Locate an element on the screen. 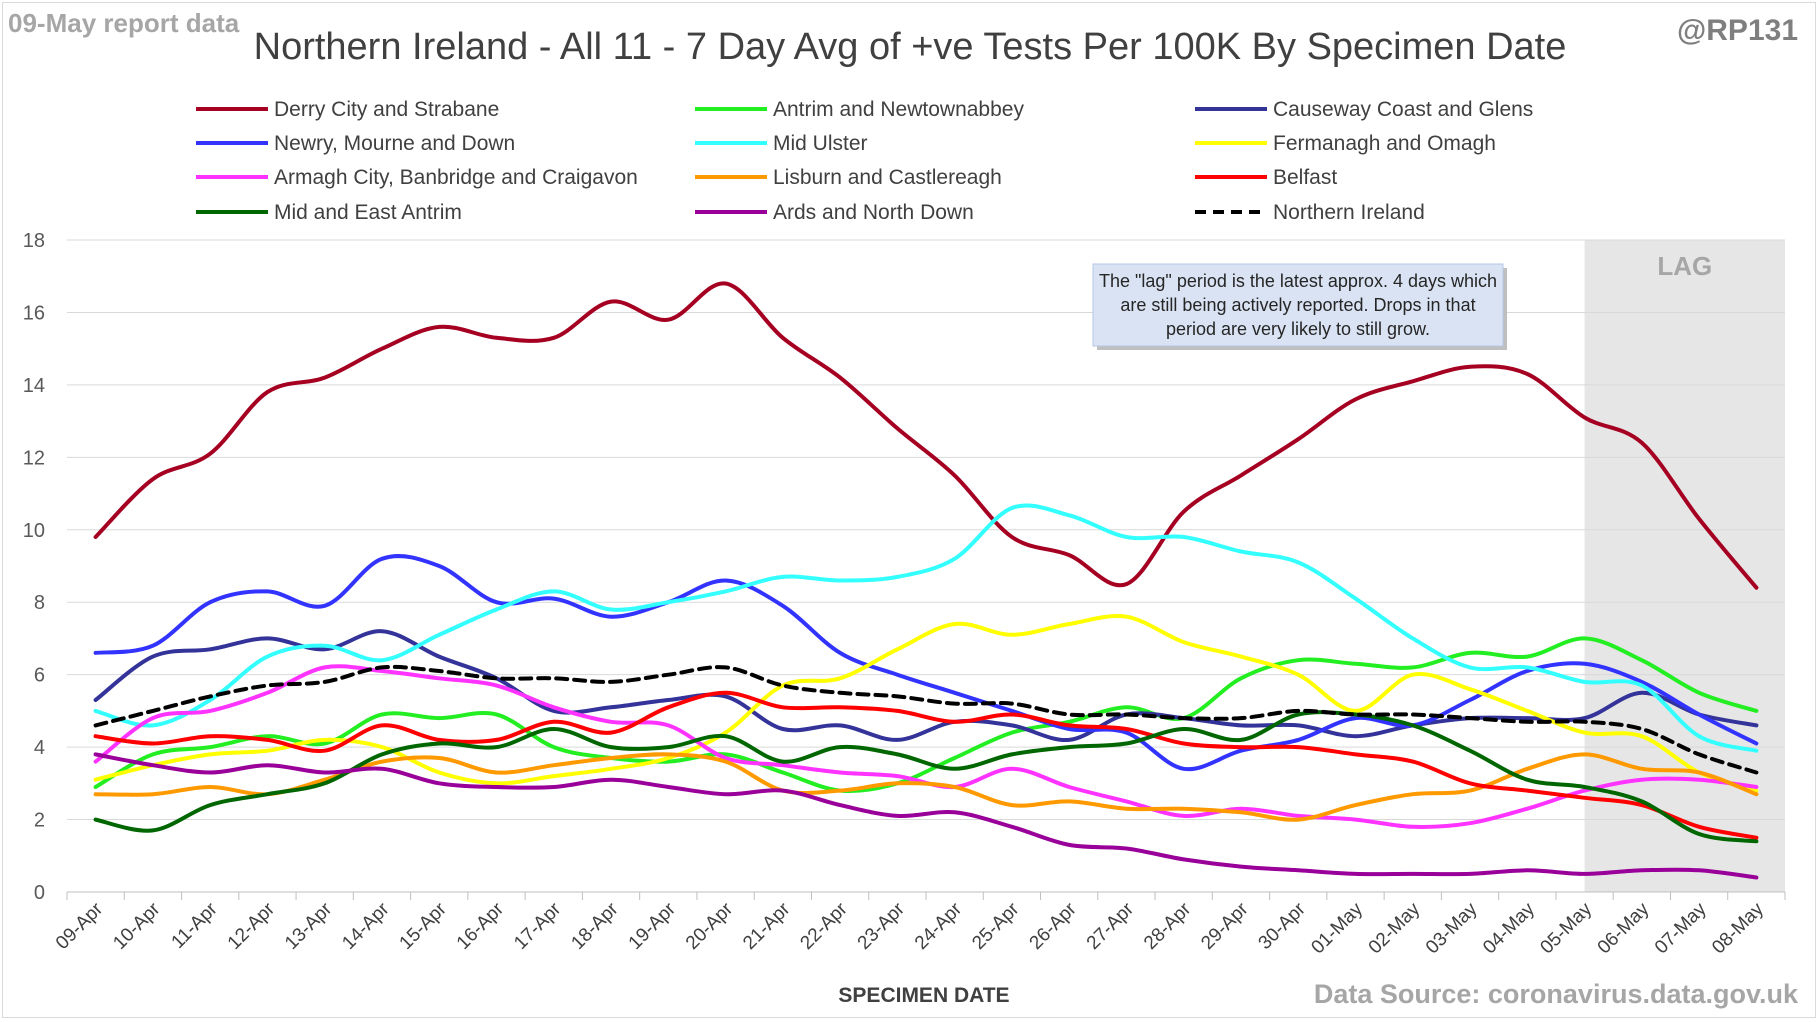 The image size is (1820, 1022). x-tick-label: 23-Apr is located at coordinates (882, 926).